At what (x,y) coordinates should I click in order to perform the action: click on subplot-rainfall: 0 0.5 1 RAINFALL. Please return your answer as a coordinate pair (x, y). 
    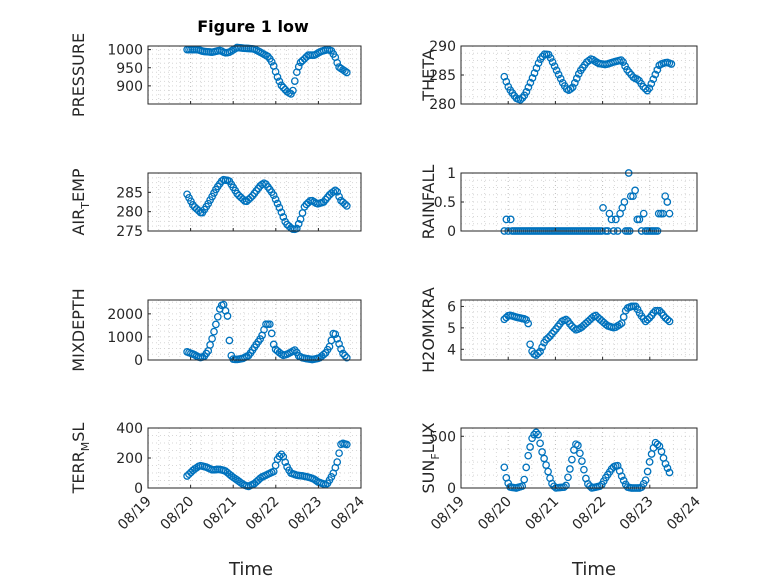
    Looking at the image, I should click on (558, 202).